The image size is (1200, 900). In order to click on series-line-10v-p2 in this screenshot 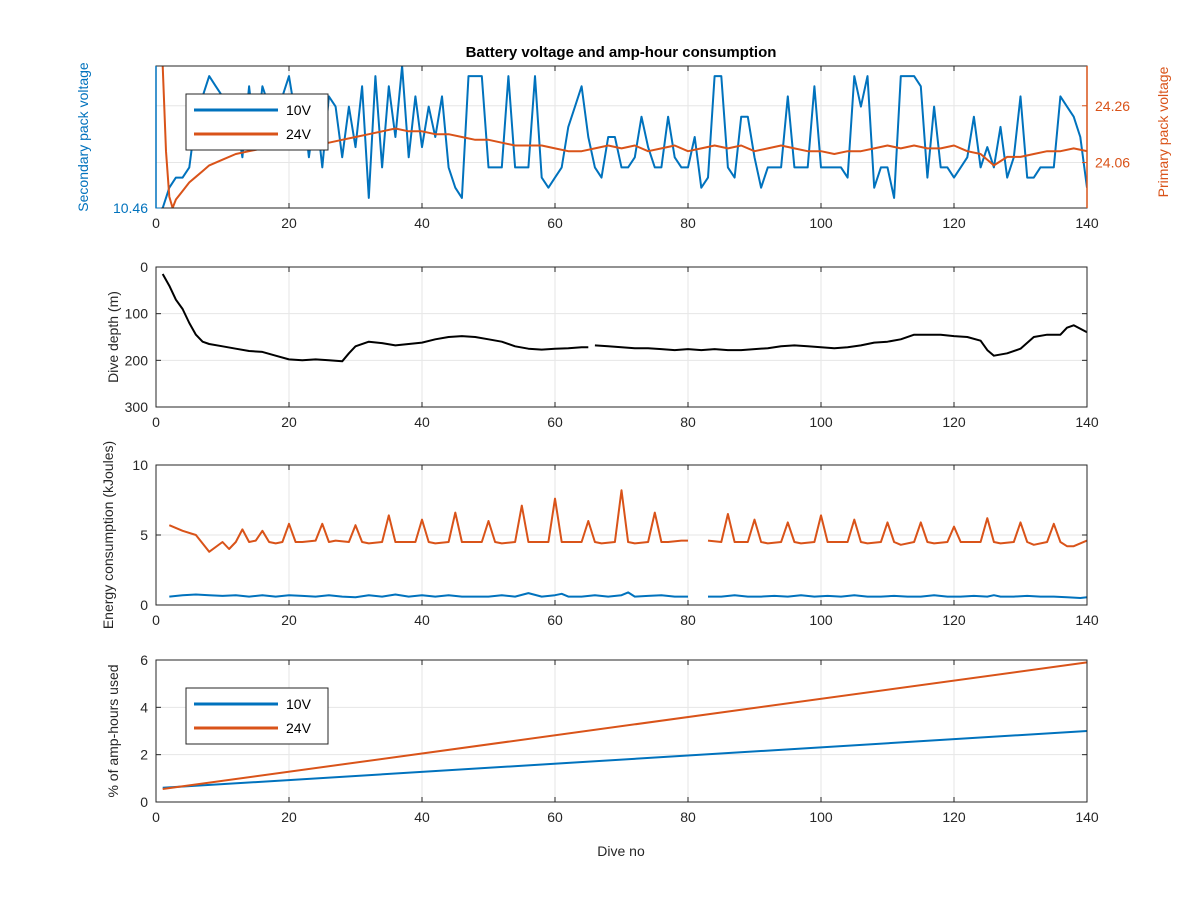, I will do `click(628, 595)`.